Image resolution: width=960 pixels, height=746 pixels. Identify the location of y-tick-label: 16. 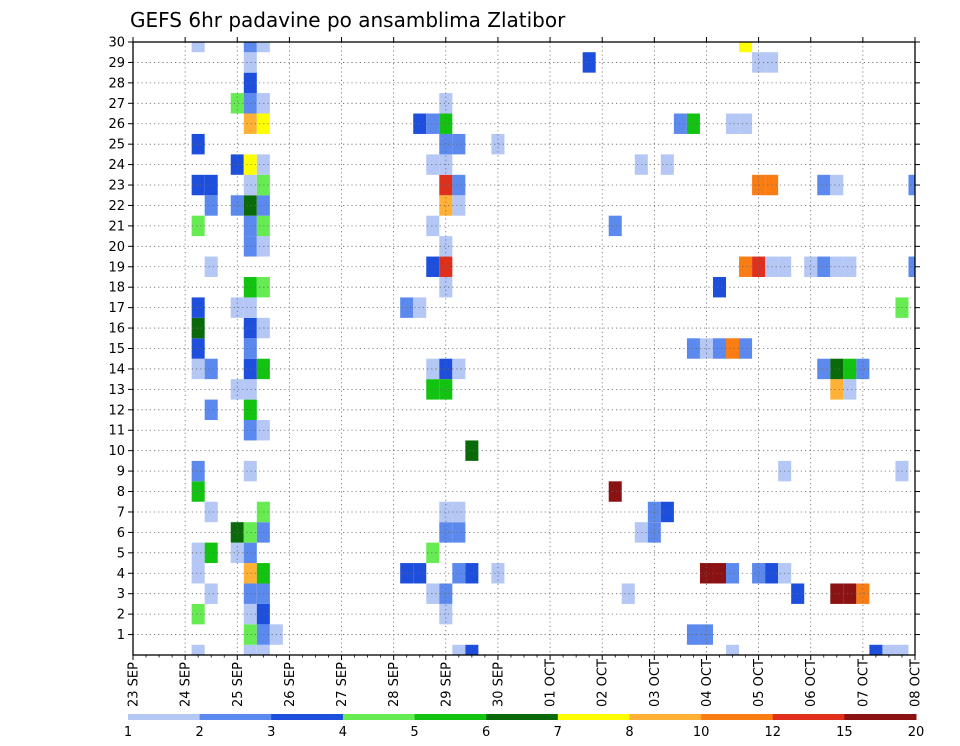
(116, 329).